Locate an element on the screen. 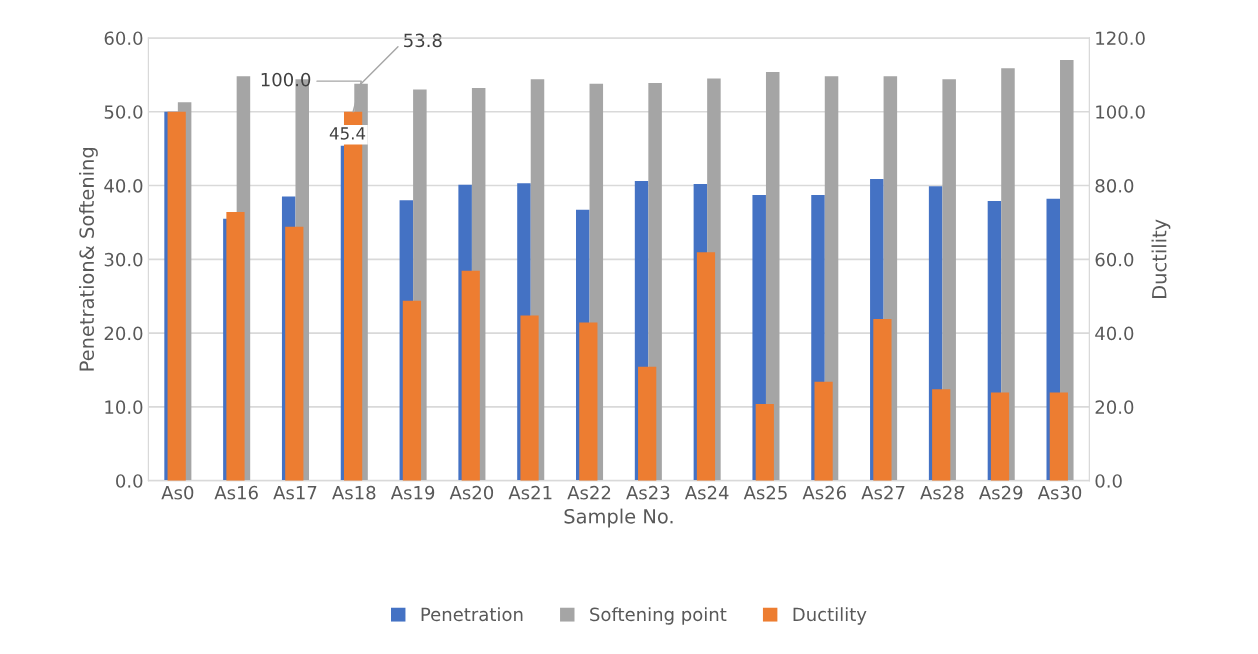 Image resolution: width=1258 pixels, height=654 pixels. x-tick-label: As26 is located at coordinates (824, 492).